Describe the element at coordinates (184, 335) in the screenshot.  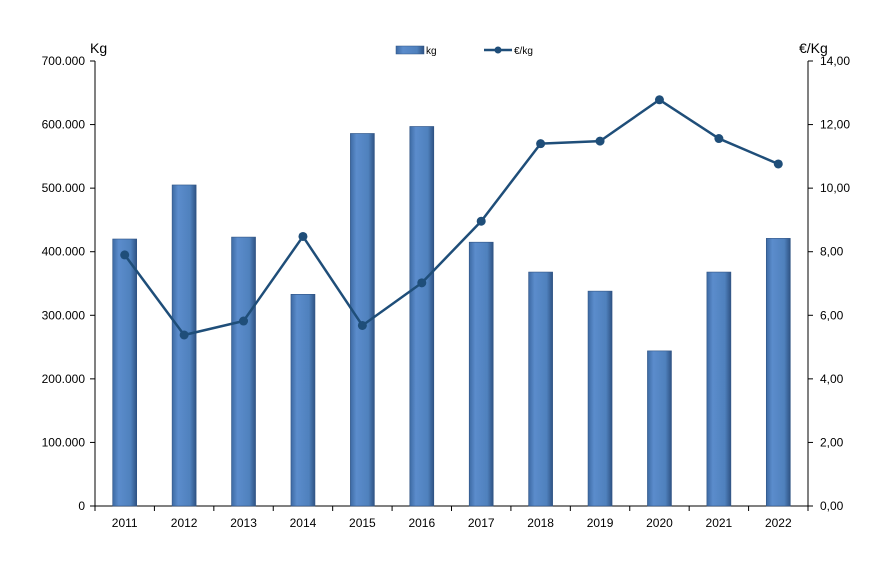
I see `eur-per-kg-point-2012` at that location.